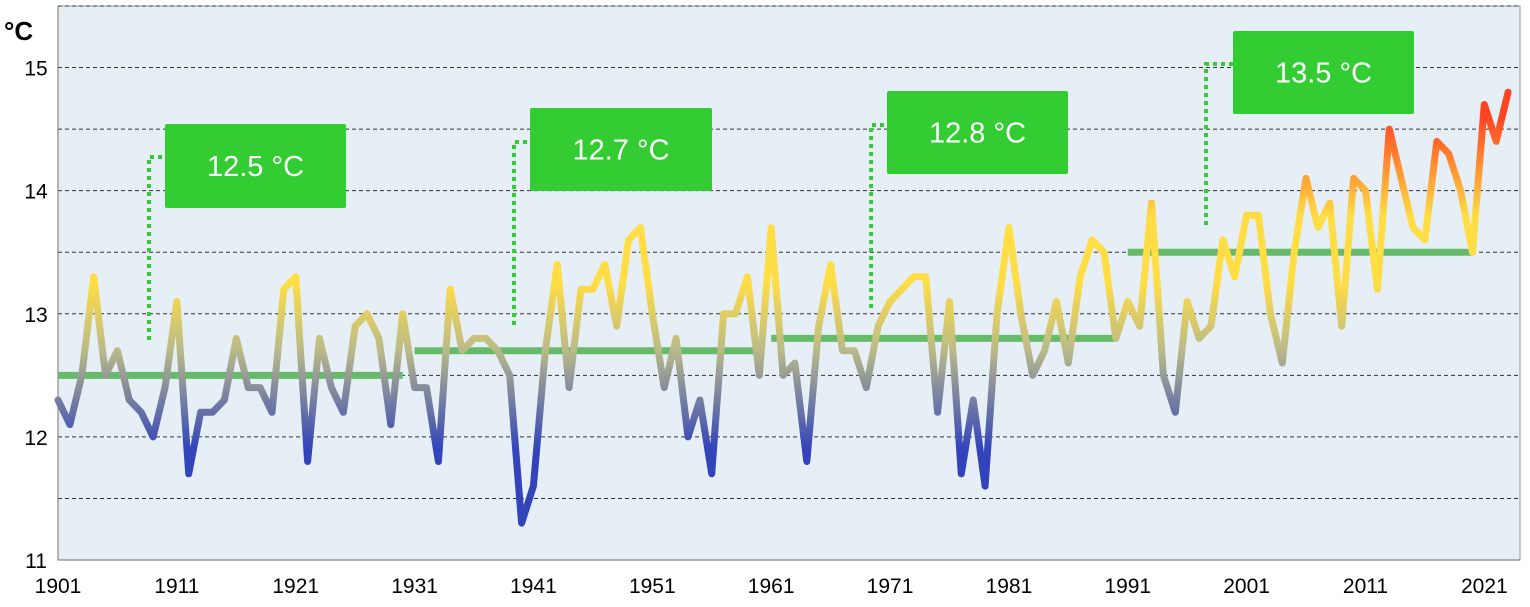 The height and width of the screenshot is (607, 1530). I want to click on average-label-text: 12.7 °C, so click(620, 151).